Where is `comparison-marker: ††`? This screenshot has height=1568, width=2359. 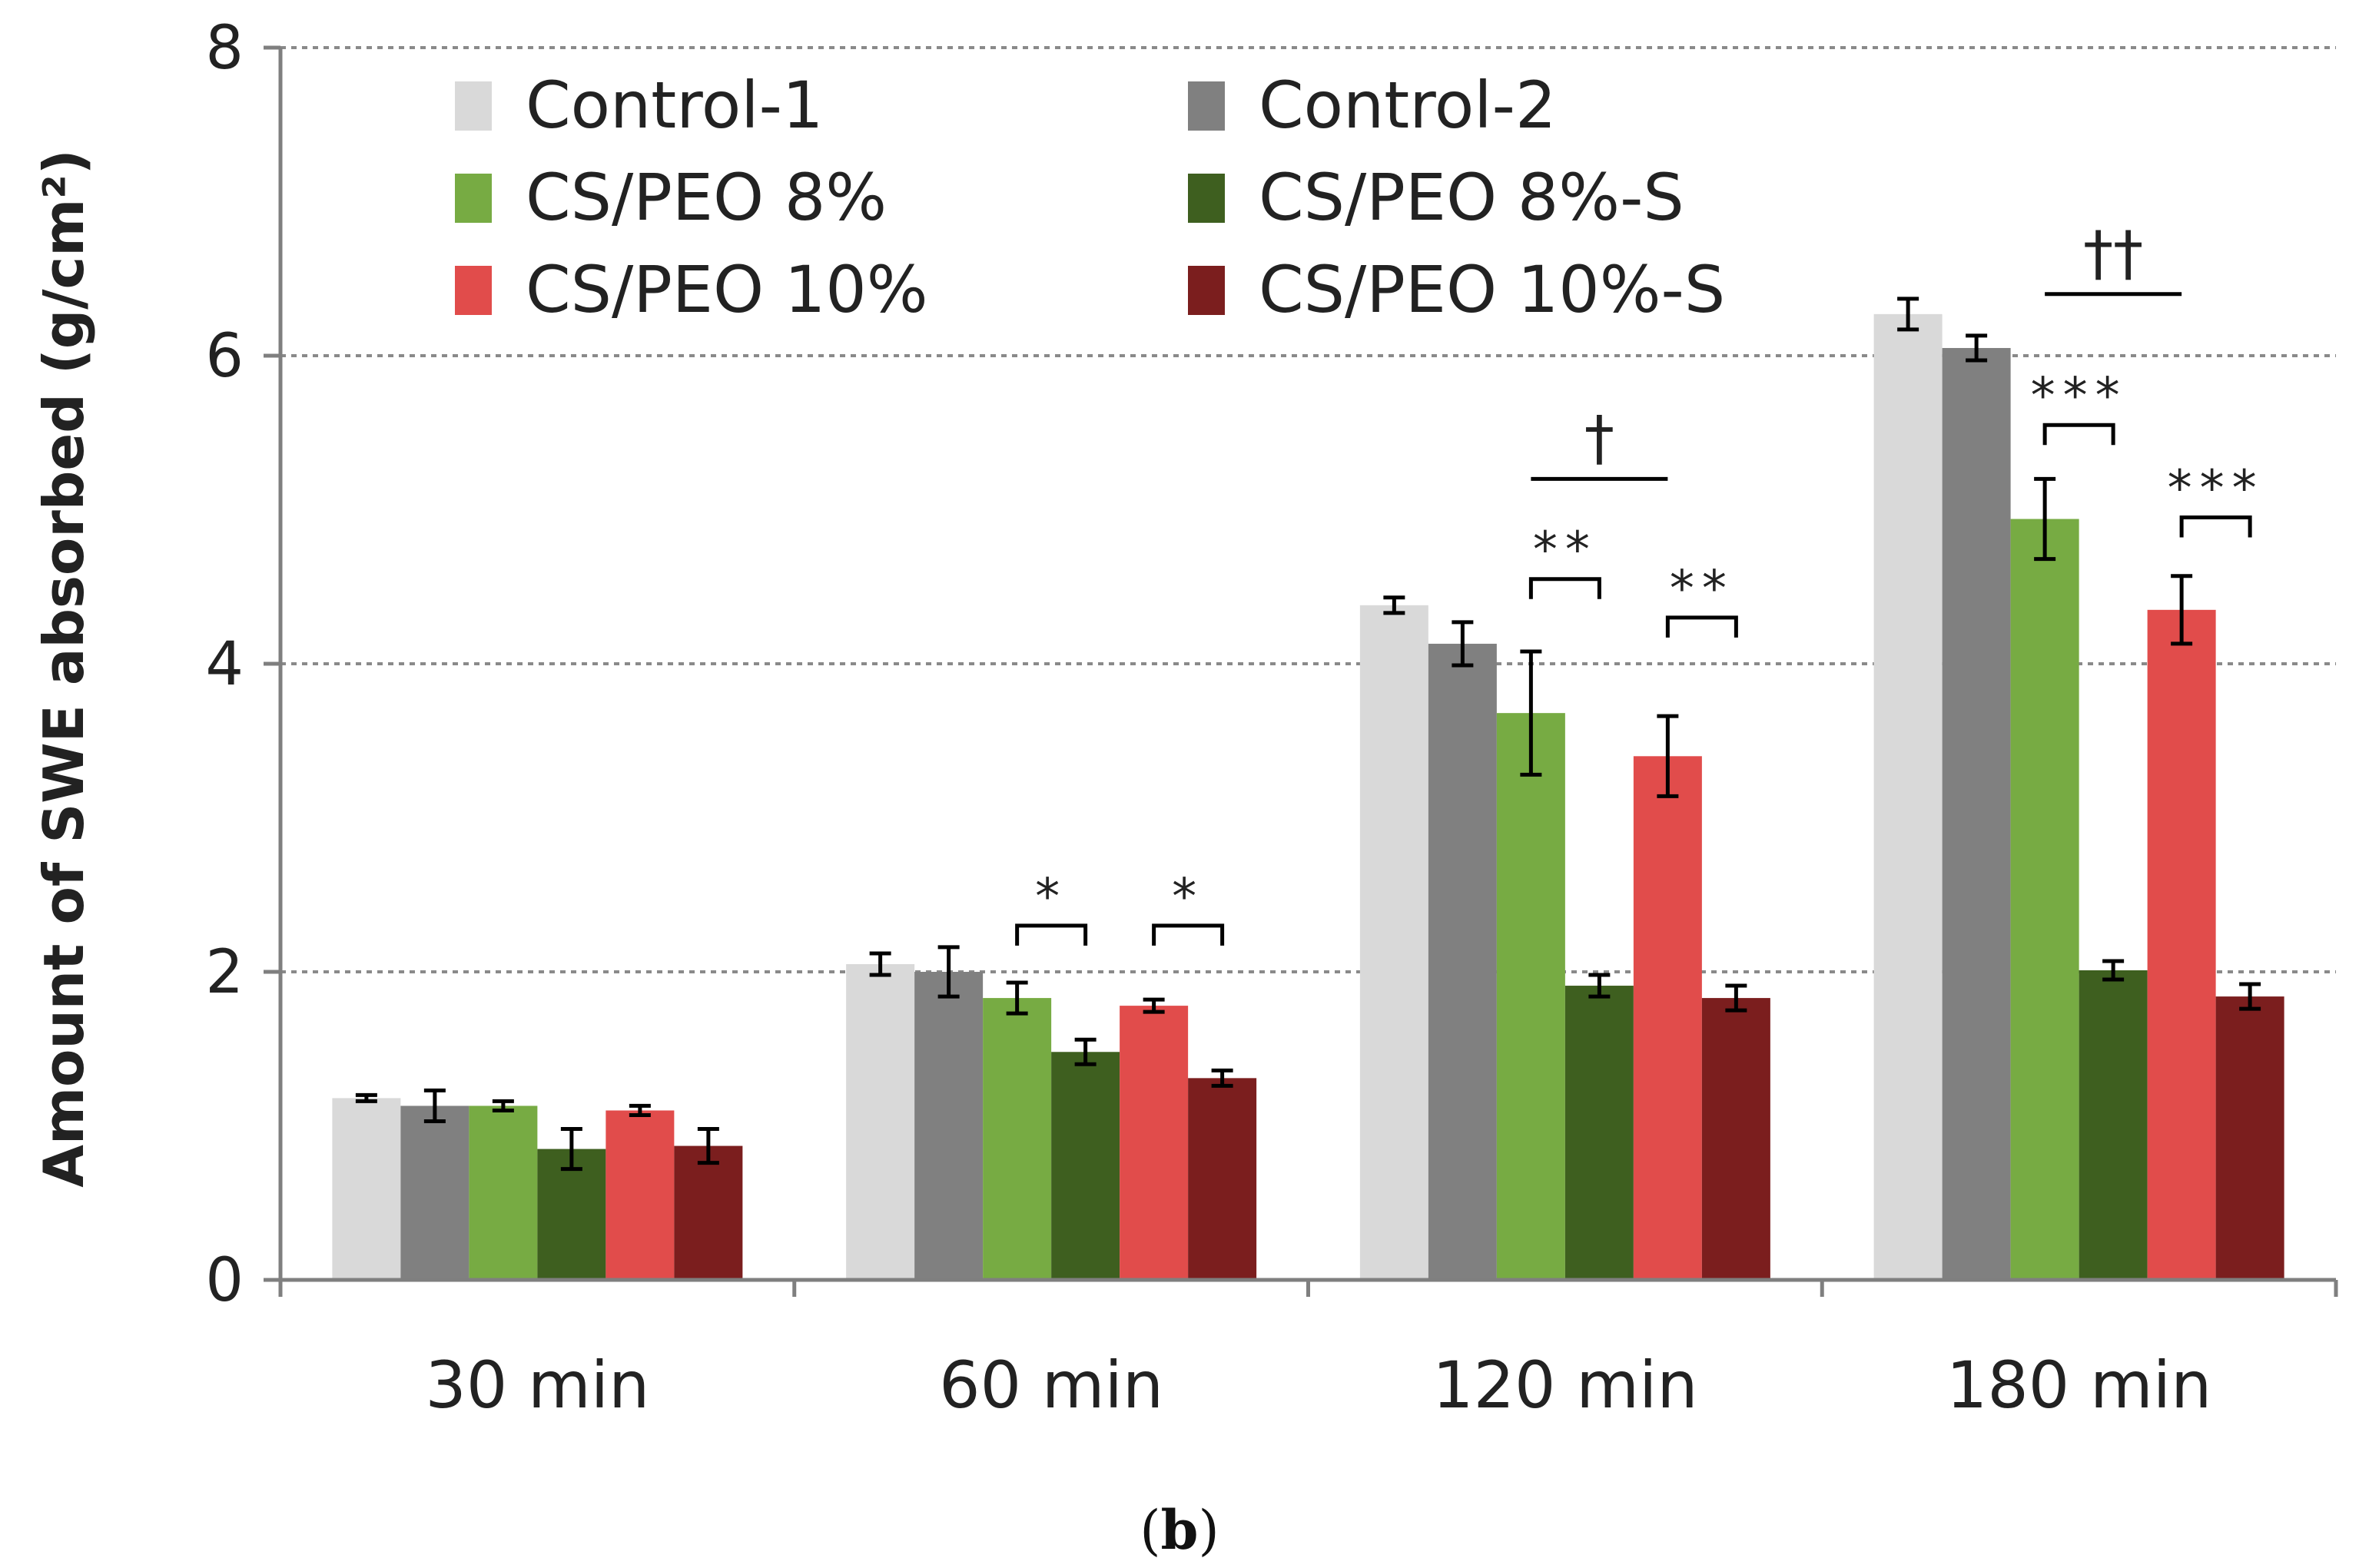
comparison-marker: †† is located at coordinates (2113, 254).